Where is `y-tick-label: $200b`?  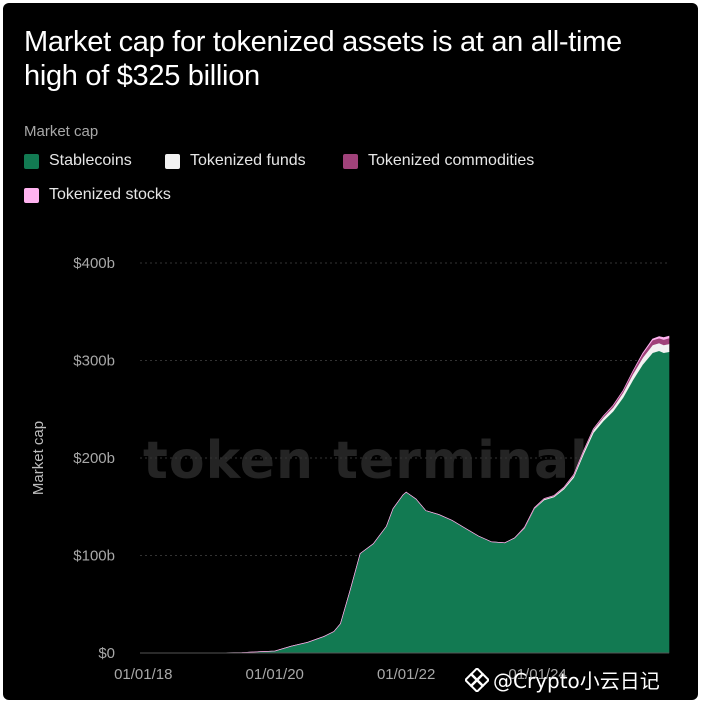
y-tick-label: $200b is located at coordinates (94, 458).